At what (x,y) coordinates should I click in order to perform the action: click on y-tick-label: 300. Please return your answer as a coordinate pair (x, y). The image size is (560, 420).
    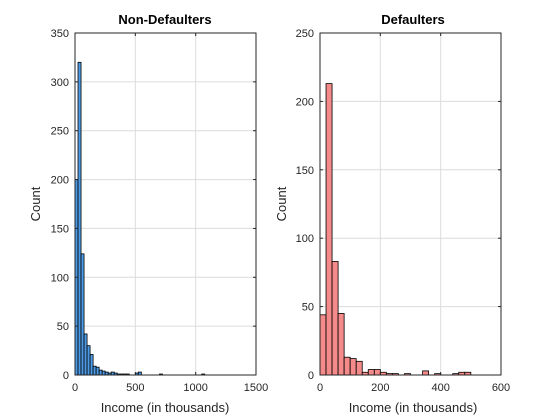
    Looking at the image, I should click on (60, 83).